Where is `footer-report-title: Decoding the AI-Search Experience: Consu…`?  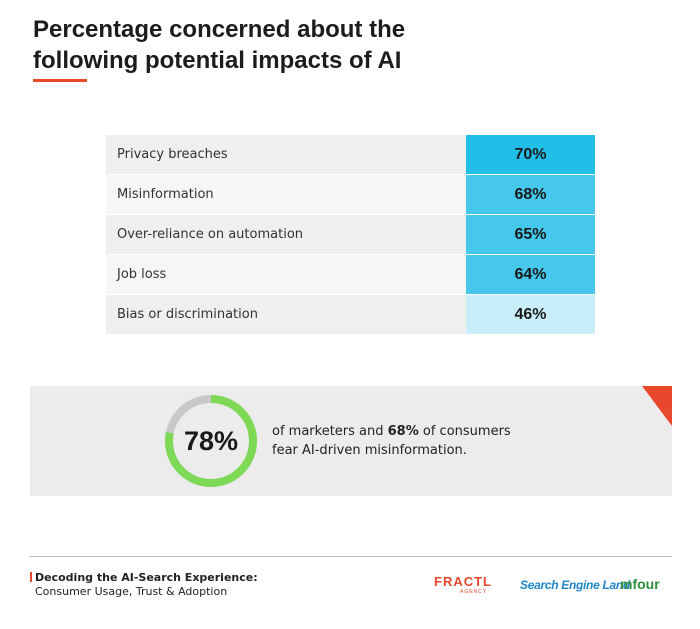 footer-report-title: Decoding the AI-Search Experience: Consu… is located at coordinates (144, 585).